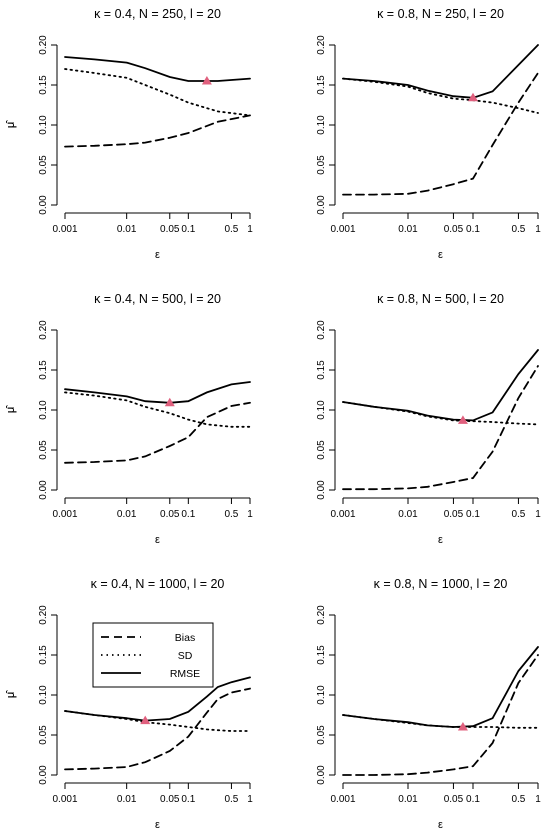 The height and width of the screenshot is (836, 550). I want to click on panel-title: κ = 0.8, N = 500, l = 20, so click(440, 299).